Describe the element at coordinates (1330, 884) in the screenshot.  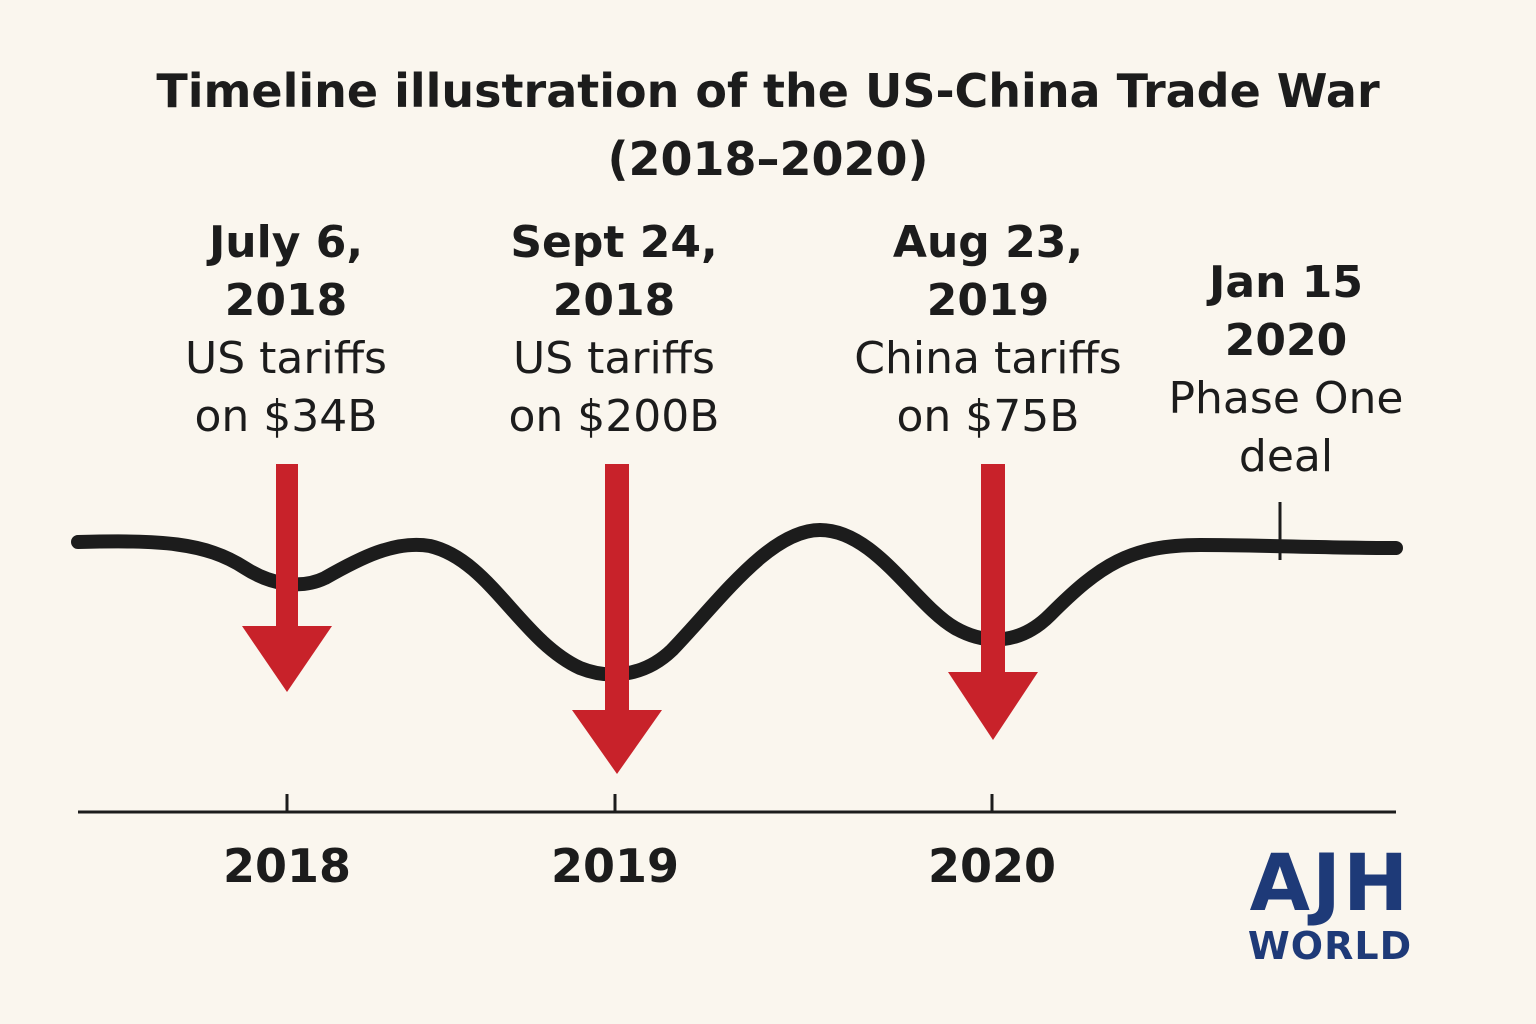
I see `logo-text-main: AJH` at that location.